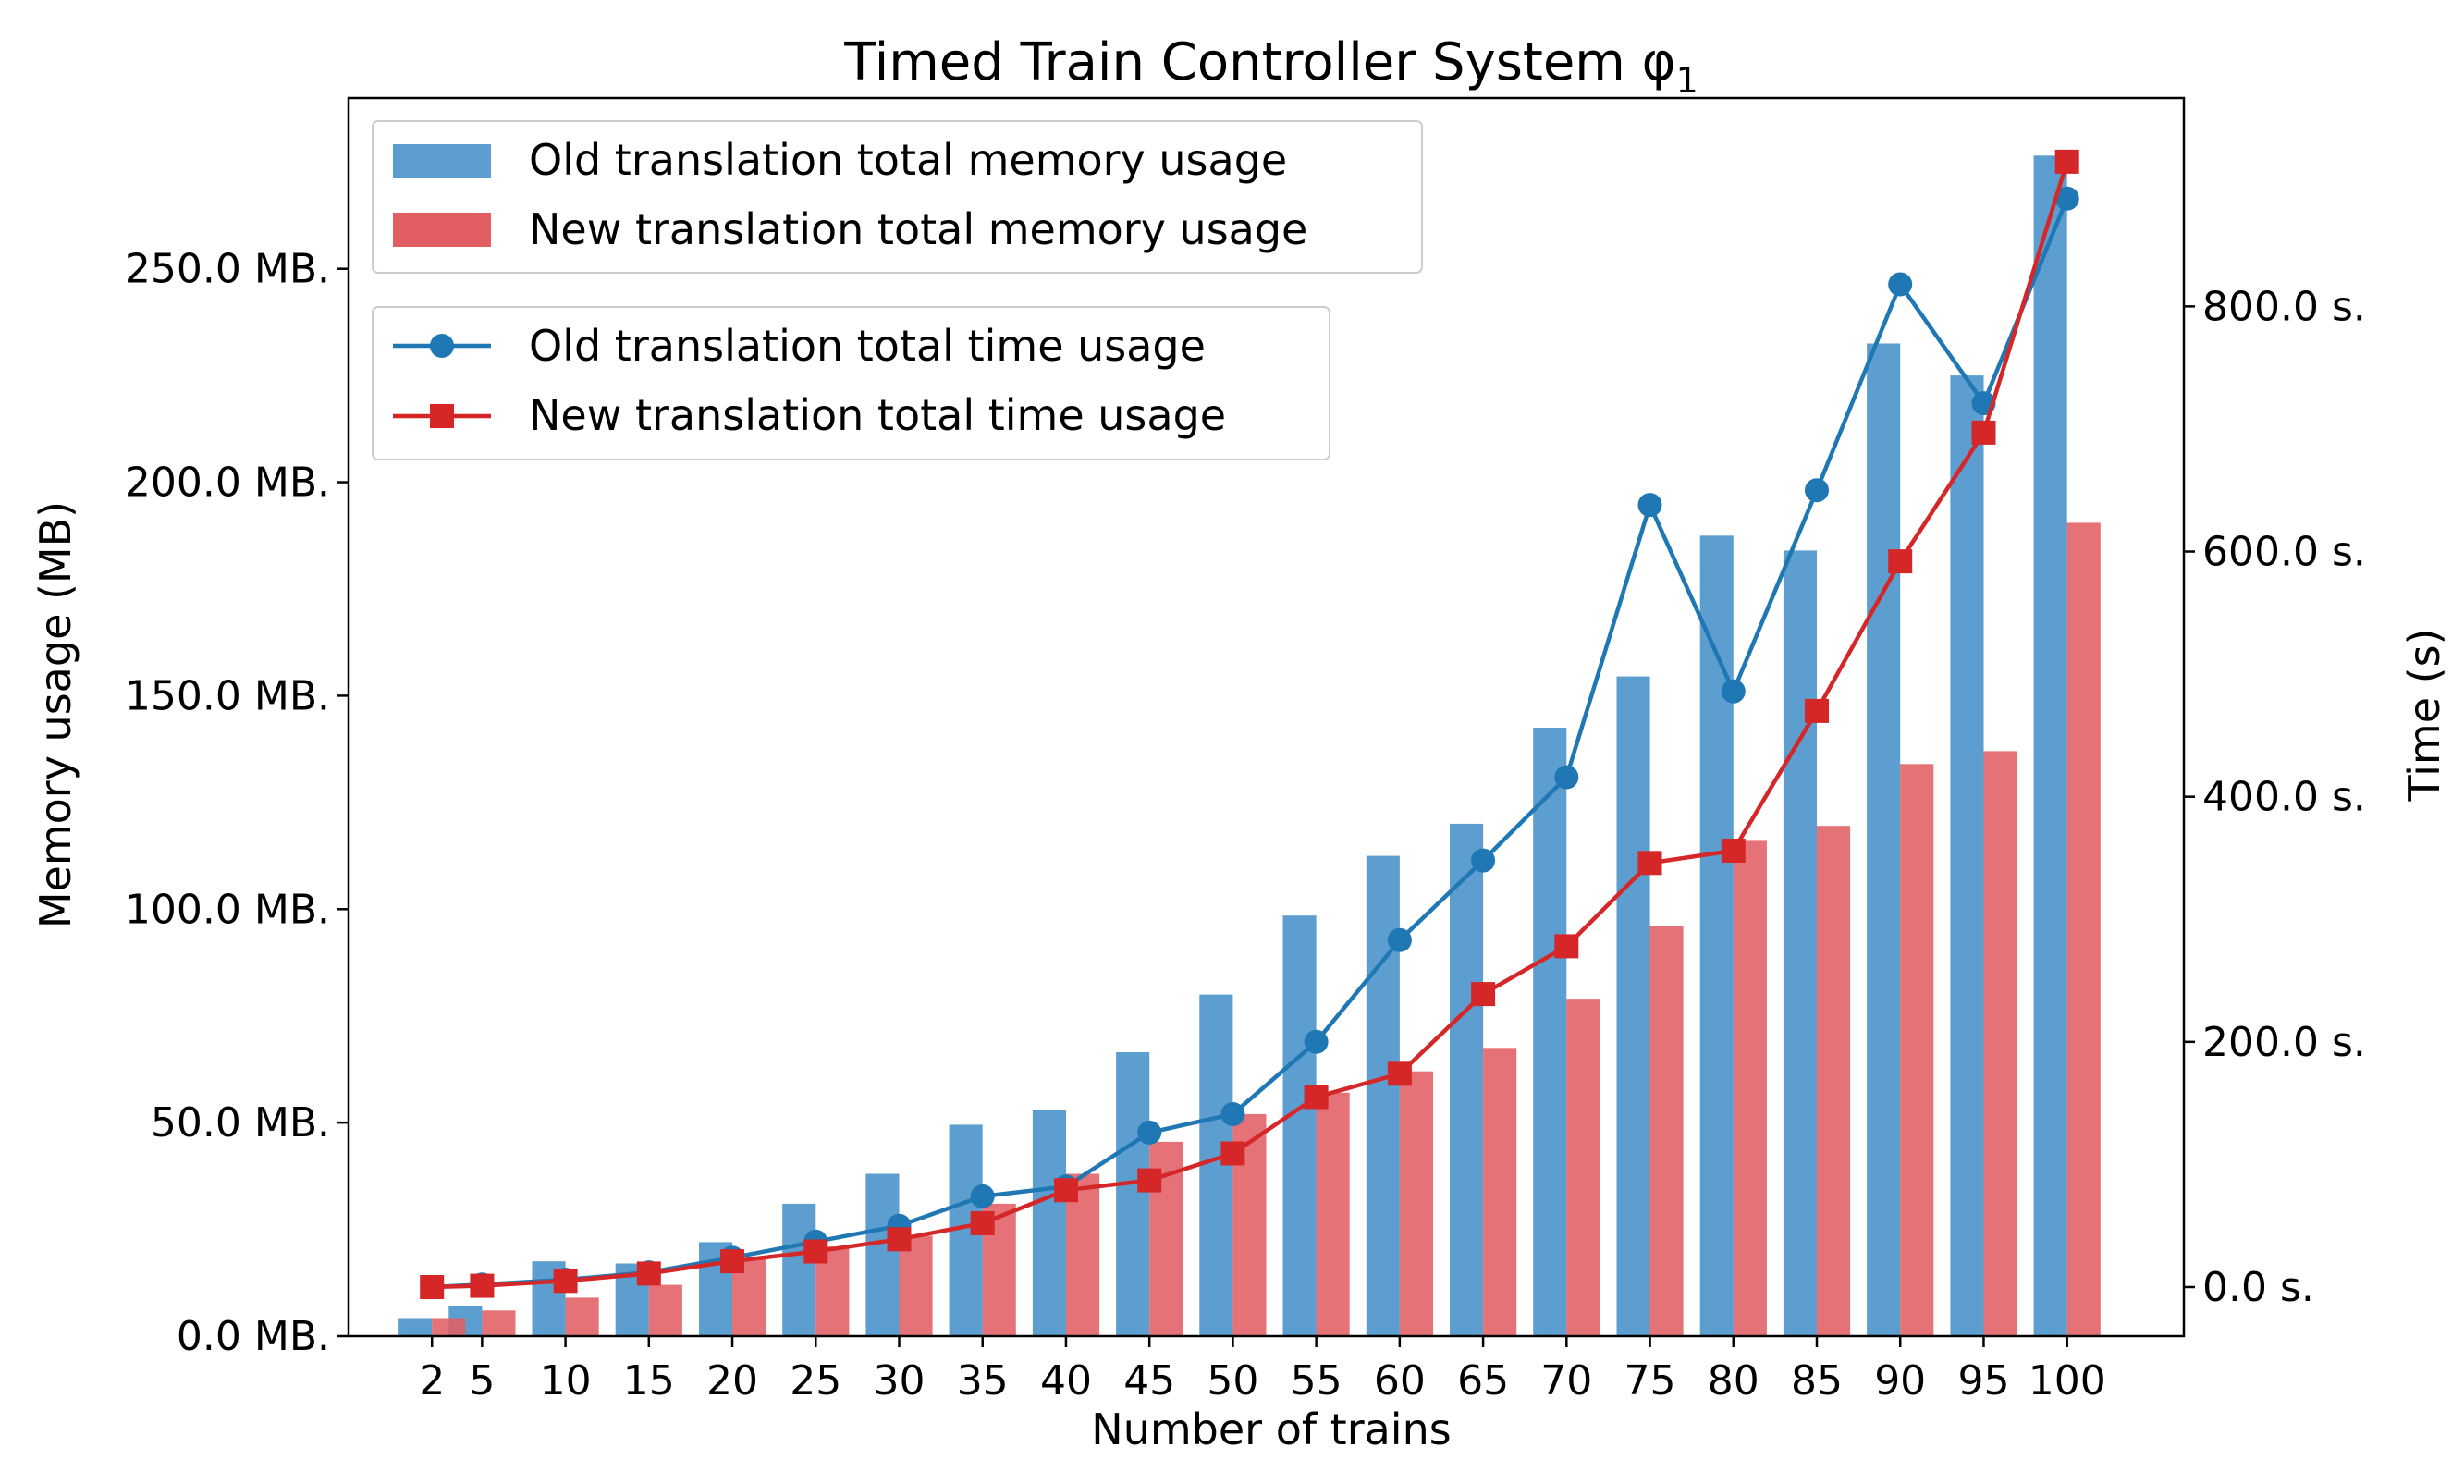  I want to click on x-tick-label-2: 2, so click(432, 1380).